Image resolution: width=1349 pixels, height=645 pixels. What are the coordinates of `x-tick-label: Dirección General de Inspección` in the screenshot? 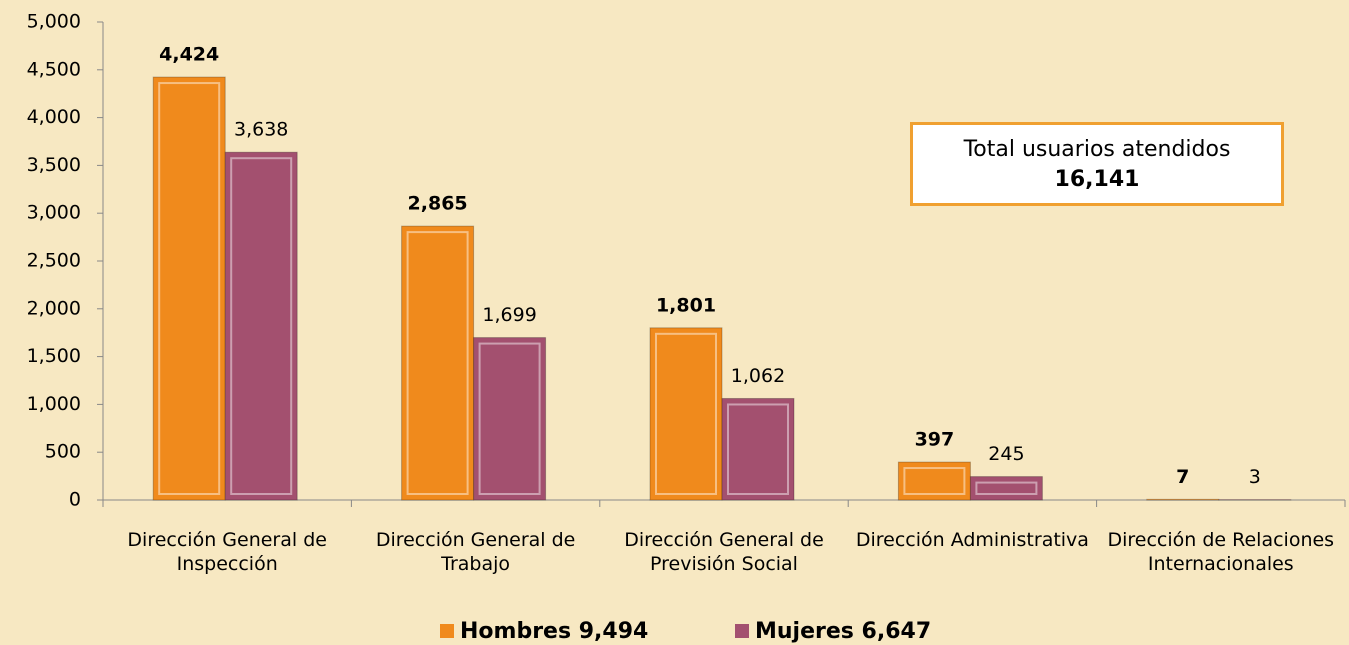 It's located at (227, 552).